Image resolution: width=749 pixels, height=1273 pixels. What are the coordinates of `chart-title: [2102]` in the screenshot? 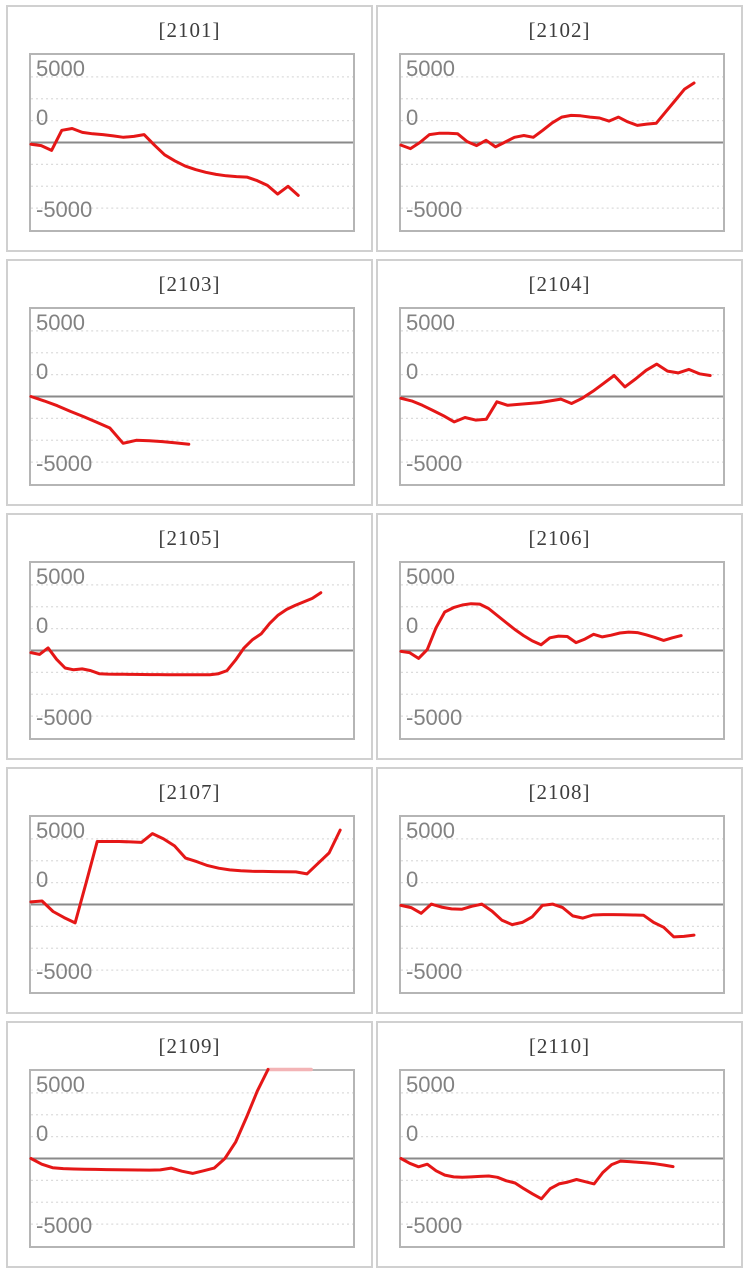 It's located at (559, 29).